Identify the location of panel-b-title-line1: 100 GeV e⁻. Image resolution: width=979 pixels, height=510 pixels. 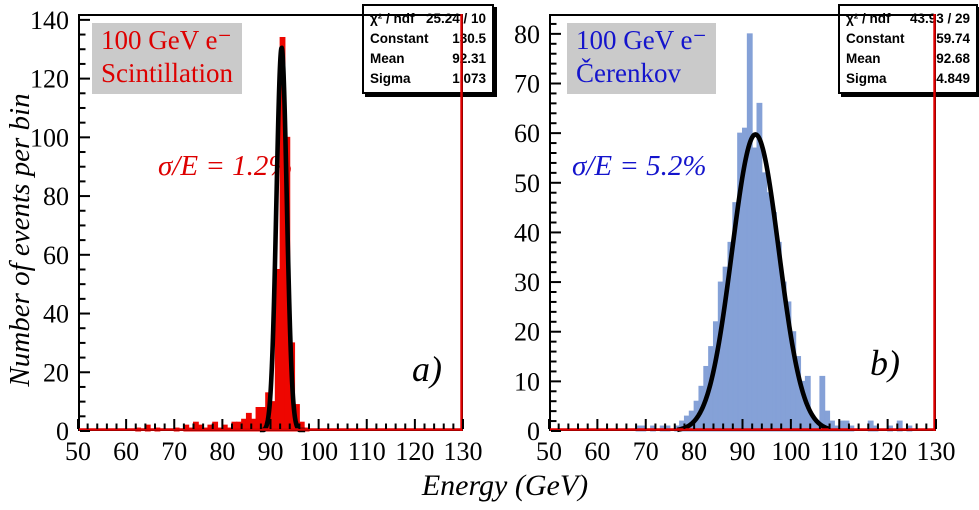
(641, 40).